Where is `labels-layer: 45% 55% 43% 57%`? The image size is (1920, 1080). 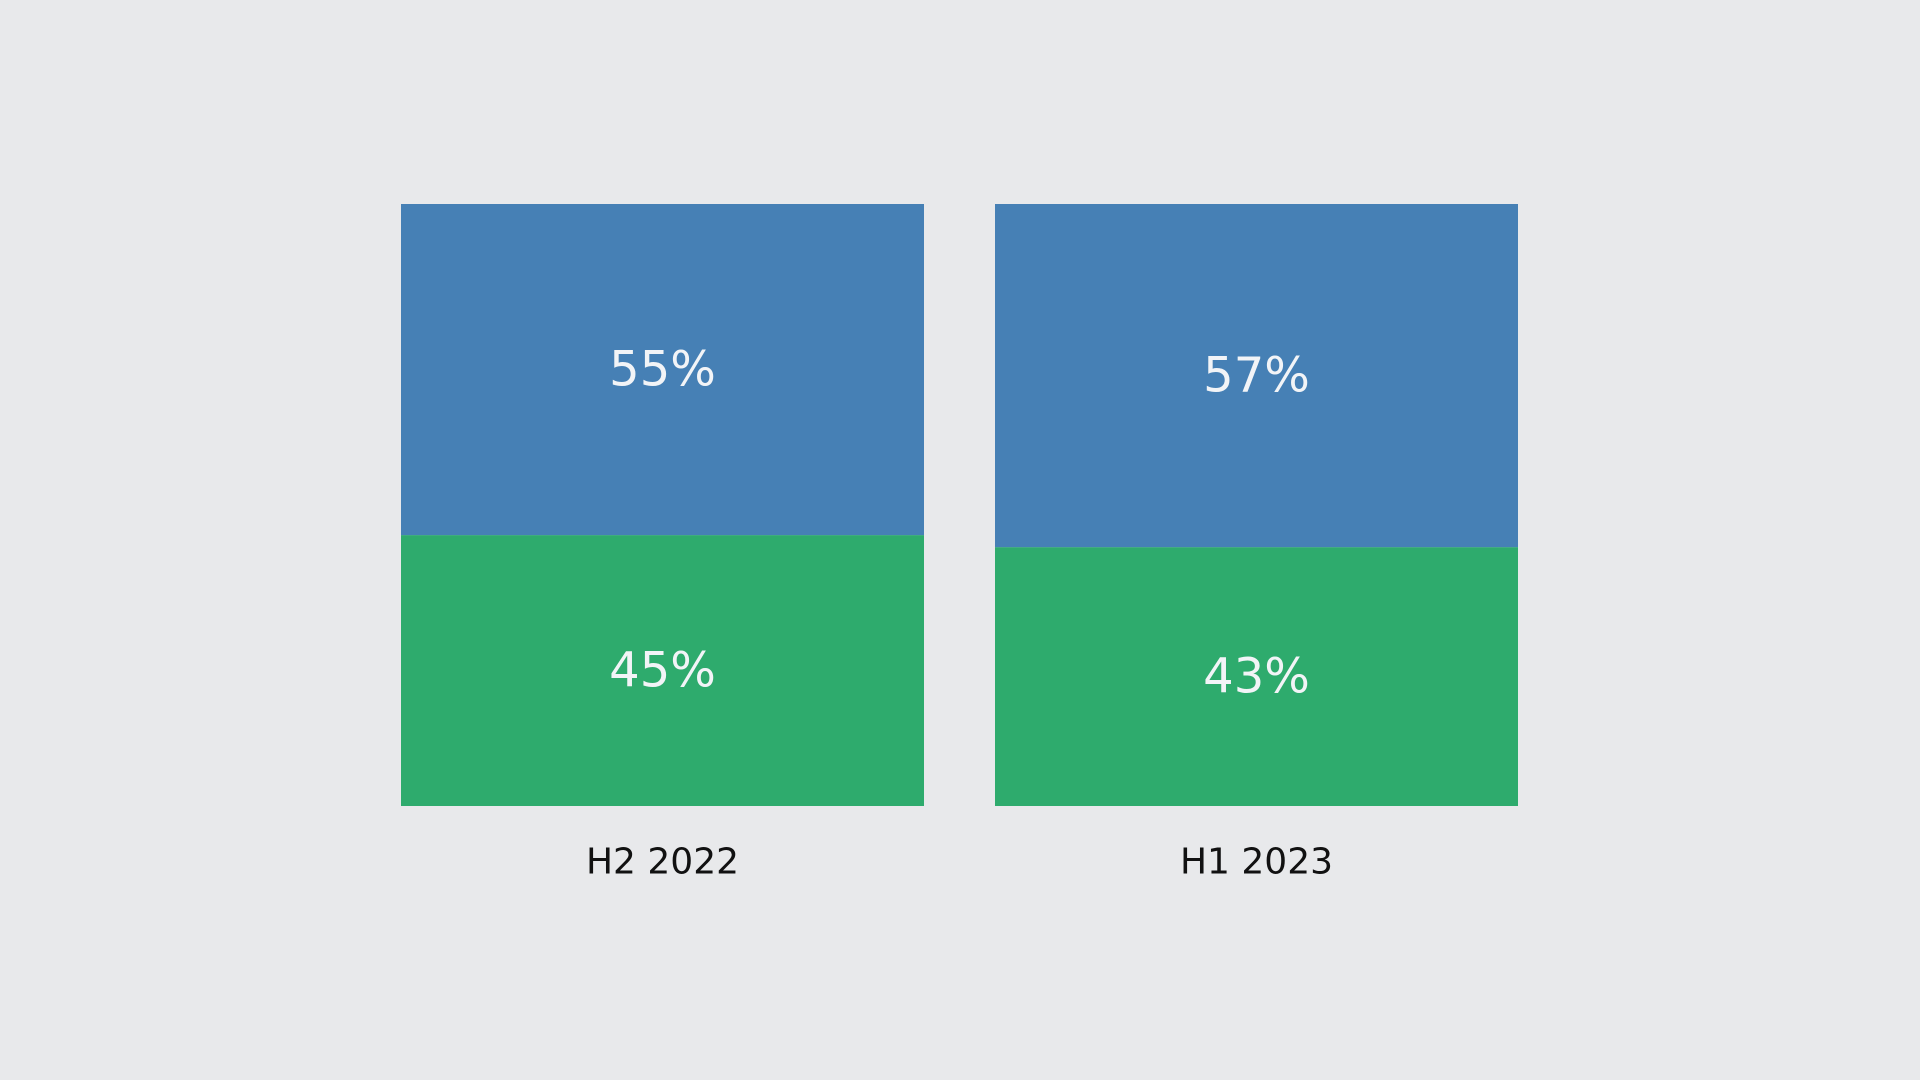 labels-layer: 45% 55% 43% 57% is located at coordinates (959, 523).